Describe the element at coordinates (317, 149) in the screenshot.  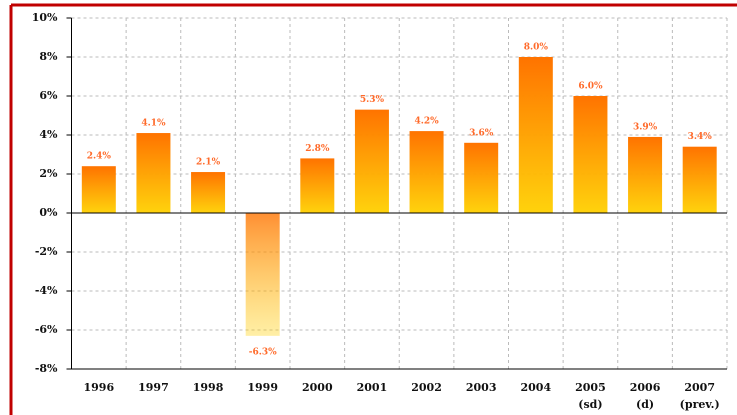
I see `value-label: 2.8%` at that location.